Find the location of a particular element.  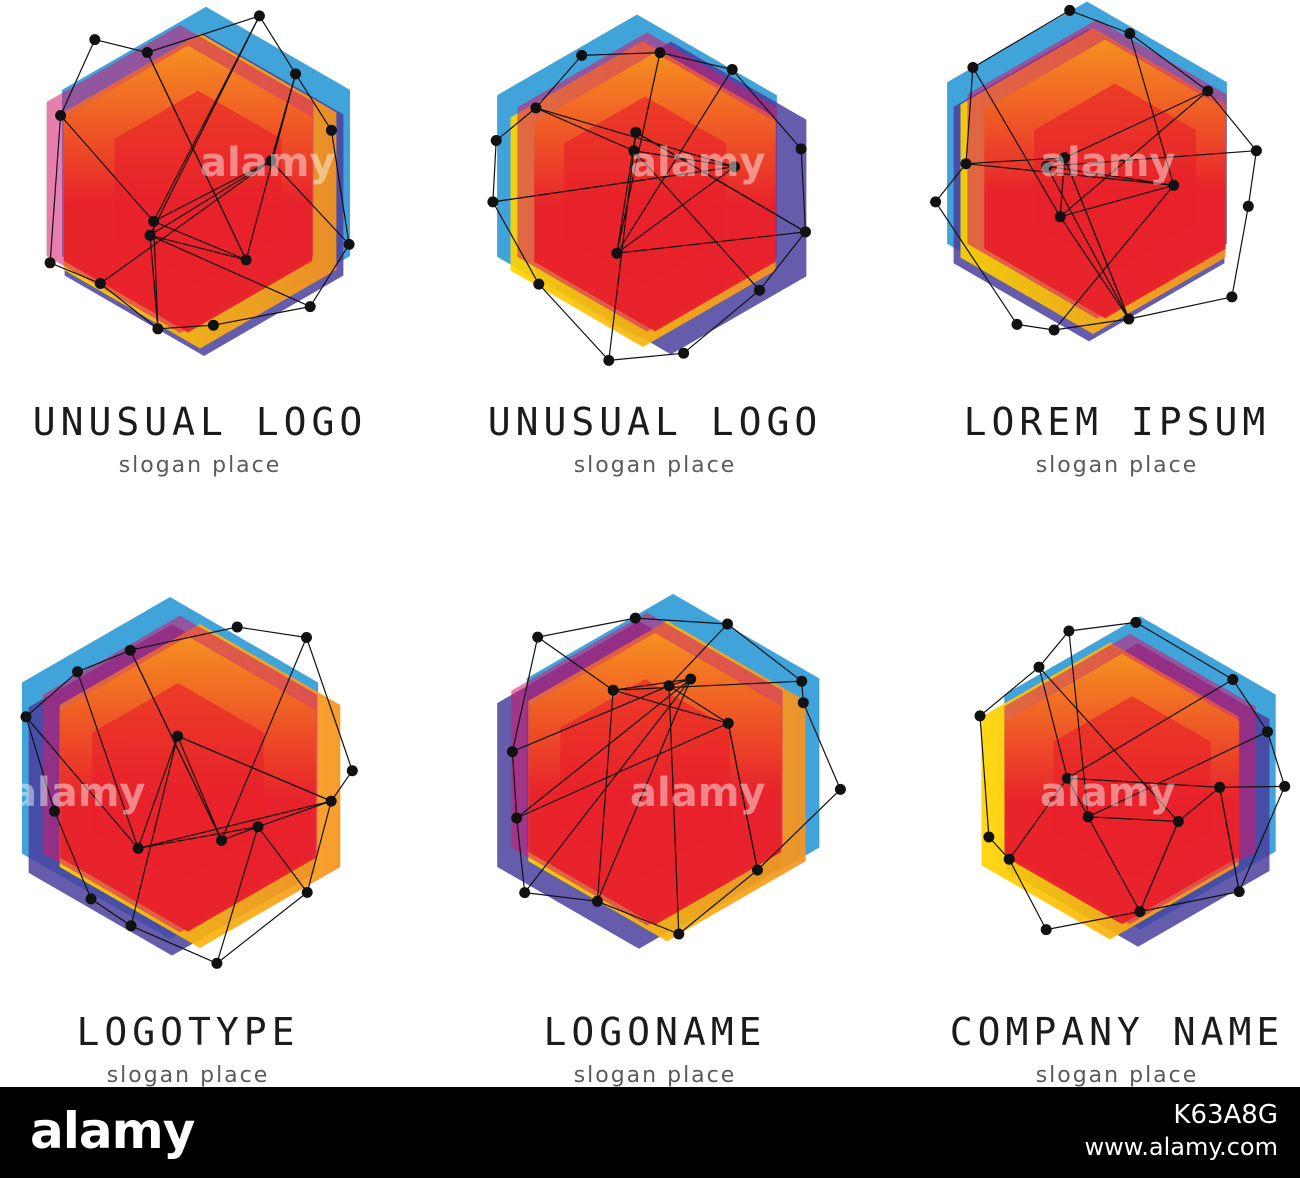

footer-info: K63A8G www.alamy.com is located at coordinates (1181, 1131).